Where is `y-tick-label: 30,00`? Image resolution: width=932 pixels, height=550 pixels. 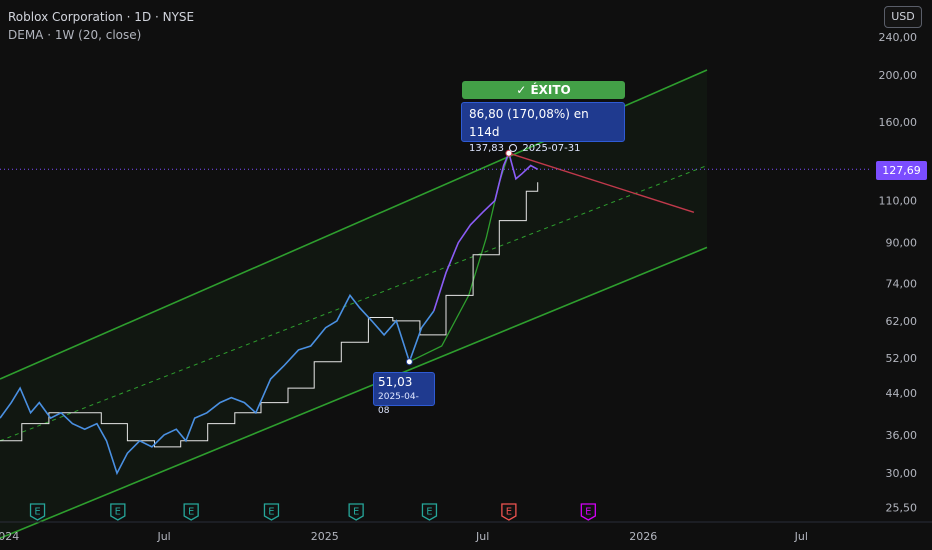
y-tick-label: 30,00 is located at coordinates (902, 473).